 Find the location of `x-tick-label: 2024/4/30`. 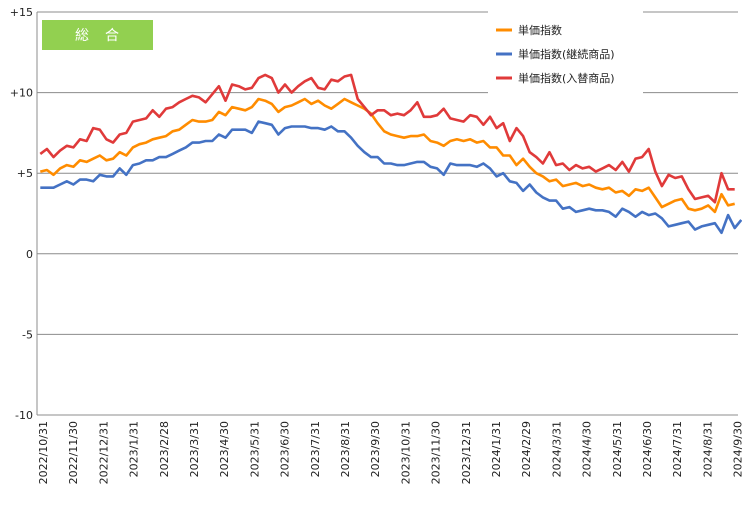

x-tick-label: 2024/4/30 is located at coordinates (587, 449).